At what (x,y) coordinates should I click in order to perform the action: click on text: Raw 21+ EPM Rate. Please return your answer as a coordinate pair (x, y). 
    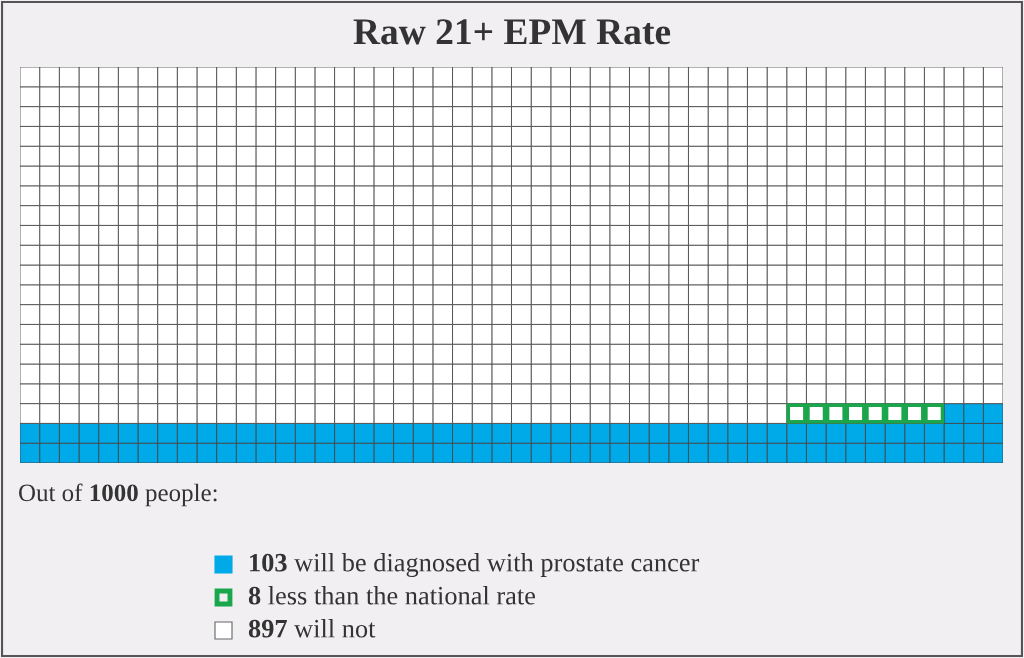
    Looking at the image, I should click on (512, 32).